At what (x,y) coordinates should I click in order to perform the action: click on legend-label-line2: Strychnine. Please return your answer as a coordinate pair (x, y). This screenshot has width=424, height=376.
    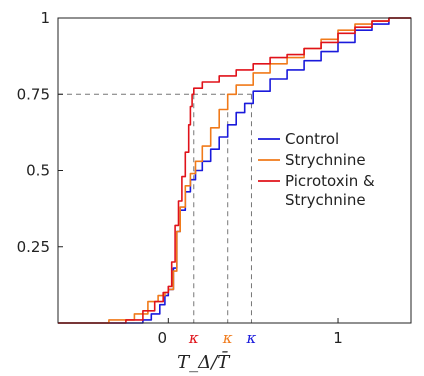
    Looking at the image, I should click on (325, 200).